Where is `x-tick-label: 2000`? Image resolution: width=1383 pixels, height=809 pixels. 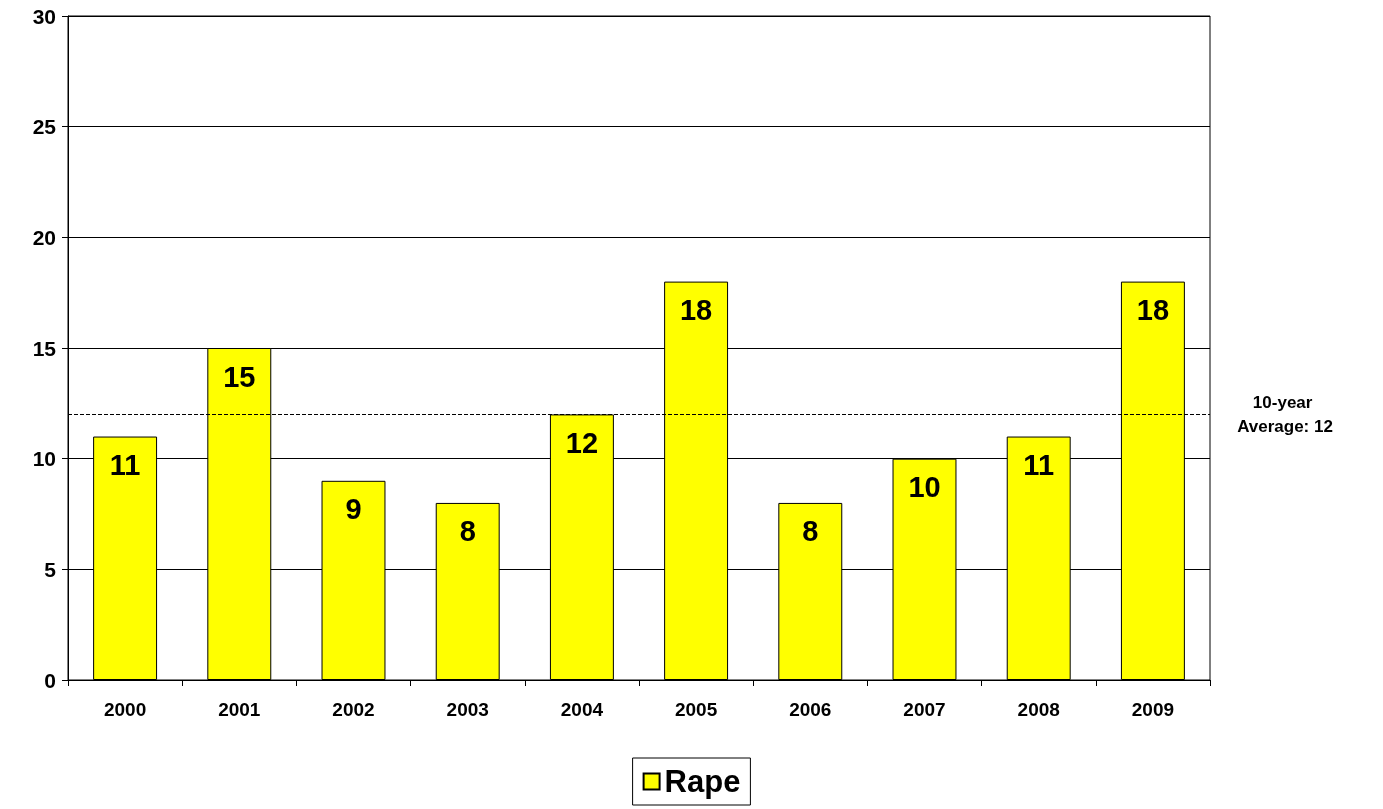
x-tick-label: 2000 is located at coordinates (125, 709).